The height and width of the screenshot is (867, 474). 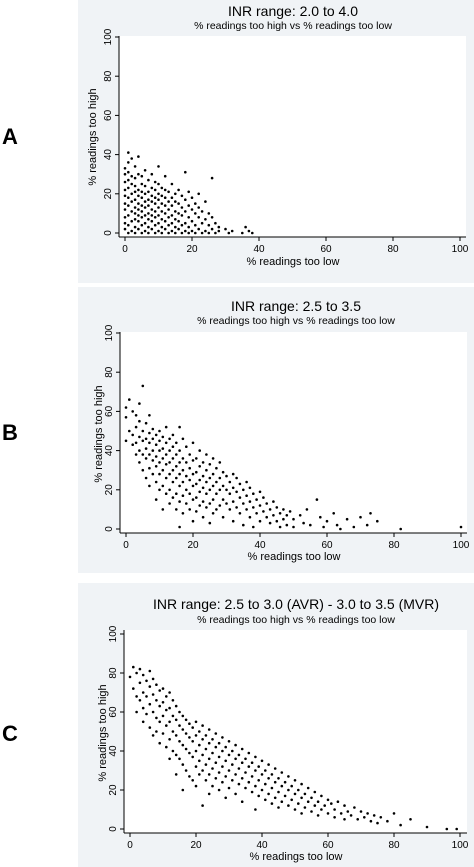 What do you see at coordinates (108, 155) in the screenshot?
I see `chart-a-ytick-label: 40` at bounding box center [108, 155].